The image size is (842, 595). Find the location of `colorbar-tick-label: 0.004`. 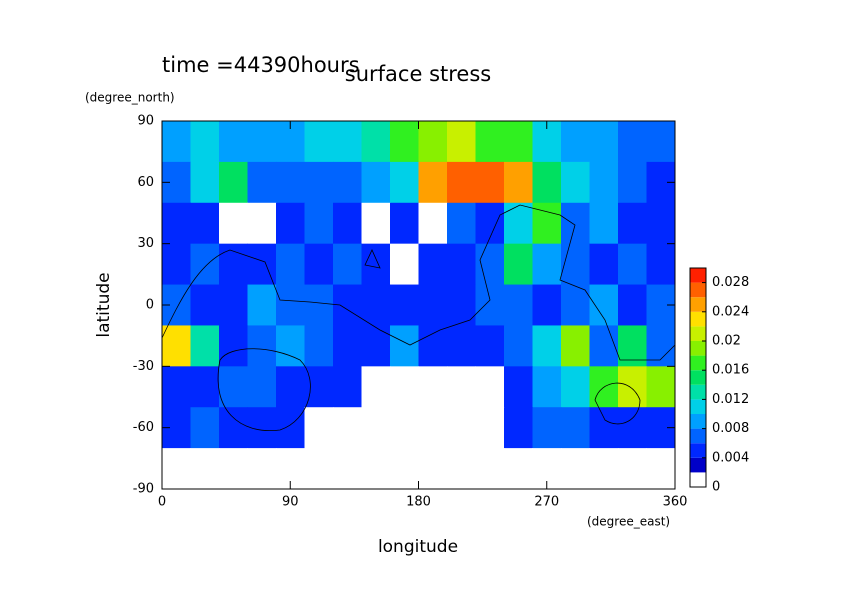

colorbar-tick-label: 0.004 is located at coordinates (730, 457).